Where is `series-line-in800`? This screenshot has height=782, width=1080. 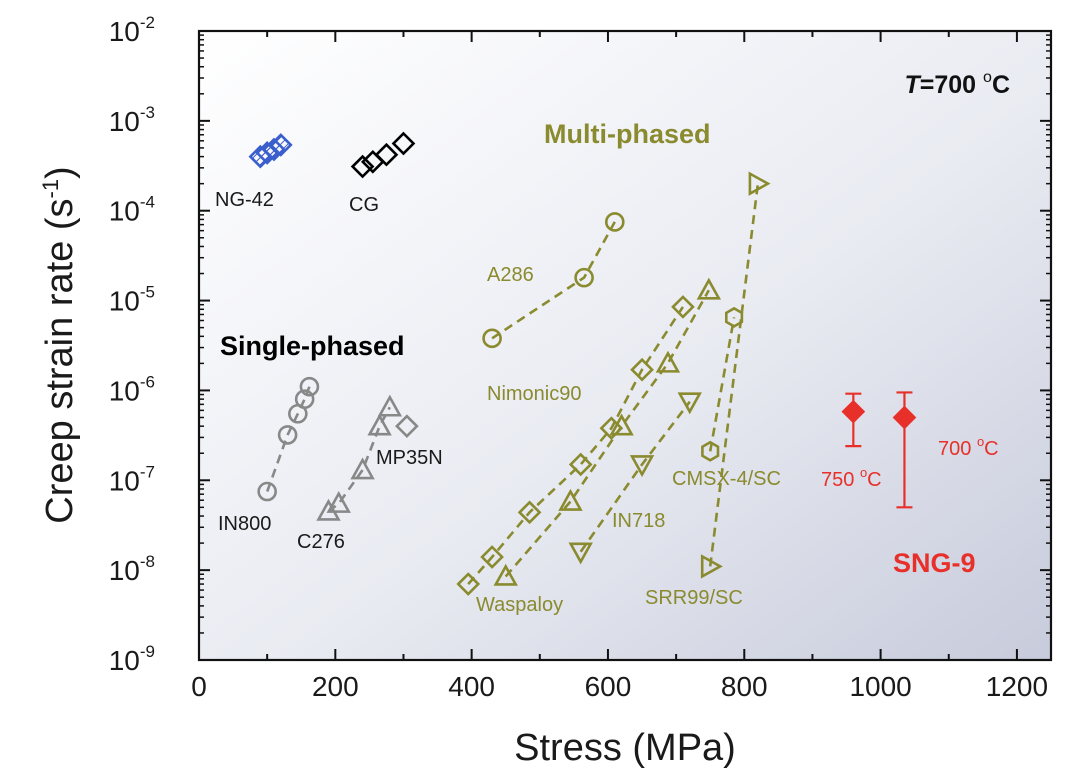 series-line-in800 is located at coordinates (288, 439).